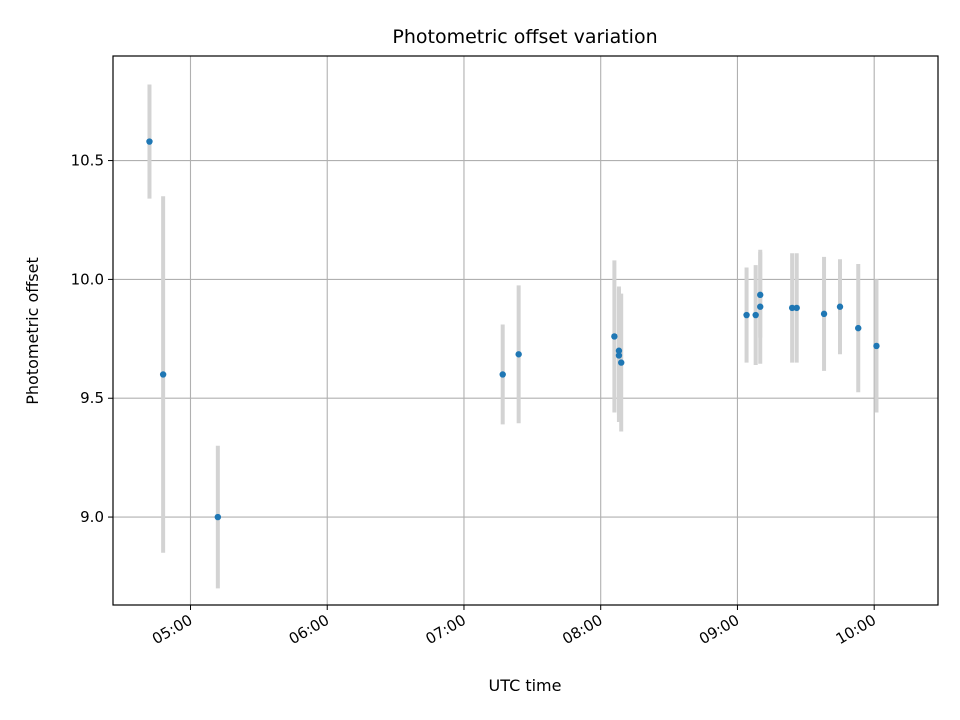  What do you see at coordinates (92, 398) in the screenshot?
I see `y-tick-label: 9.5` at bounding box center [92, 398].